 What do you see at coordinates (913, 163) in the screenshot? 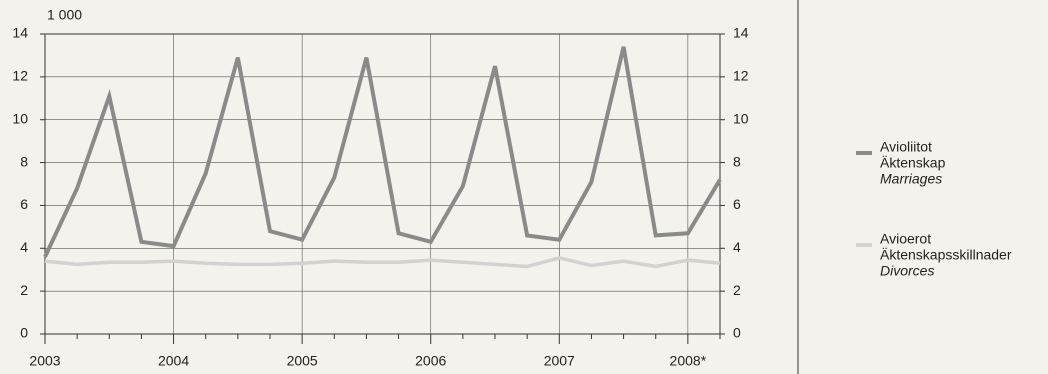
I see `legend-label: Äktenskap` at bounding box center [913, 163].